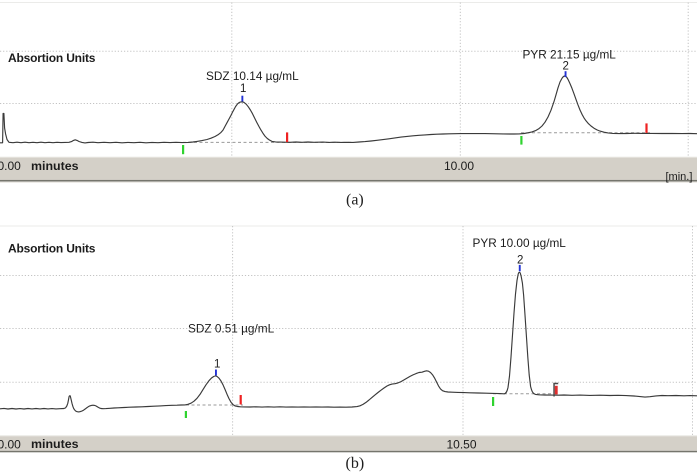 The height and width of the screenshot is (473, 697). Describe the element at coordinates (459, 166) in the screenshot. I see `svg-text: 10.00` at that location.